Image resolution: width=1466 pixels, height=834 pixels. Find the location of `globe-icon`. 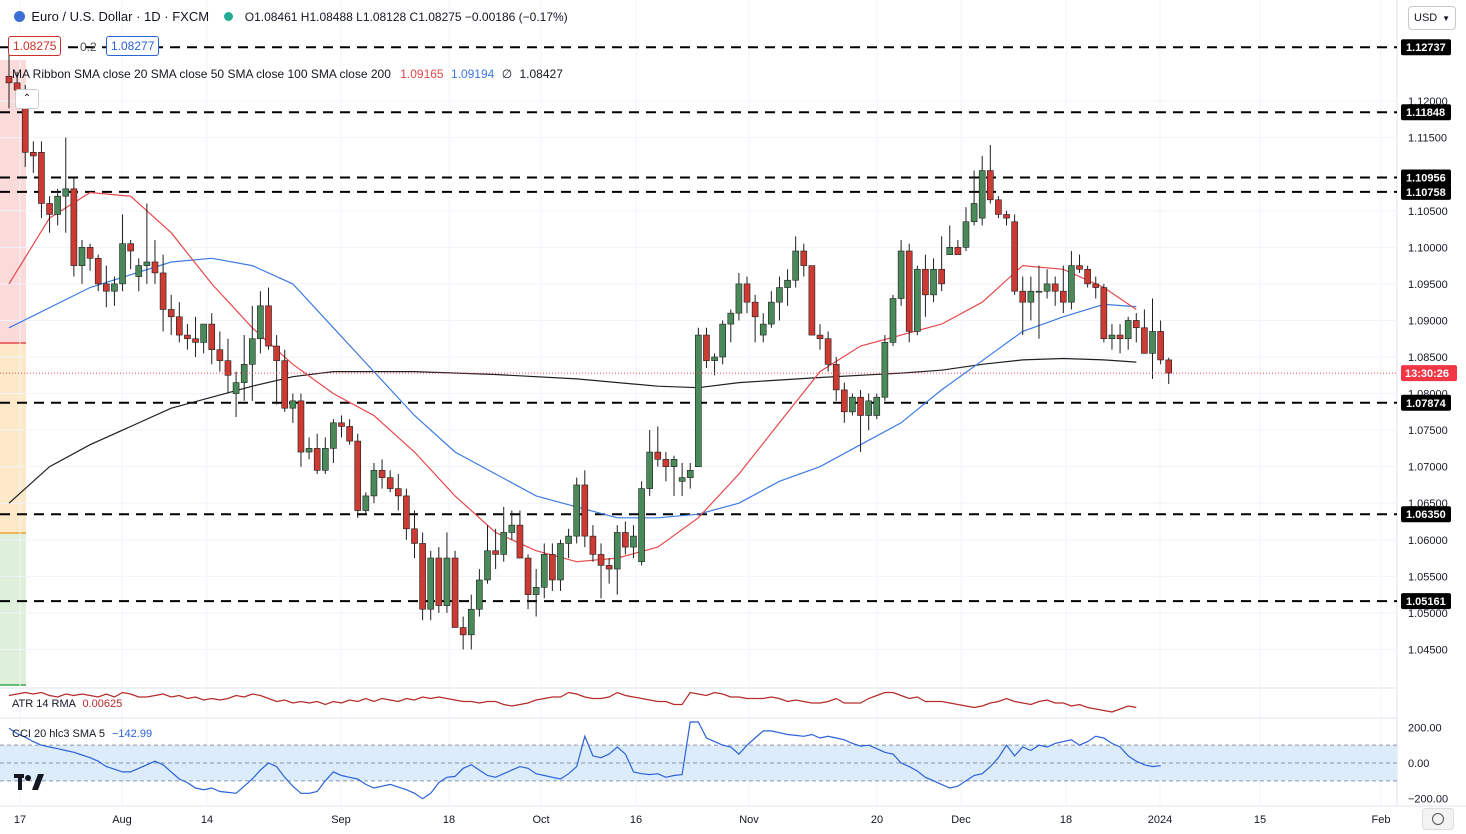

globe-icon is located at coordinates (19, 16).